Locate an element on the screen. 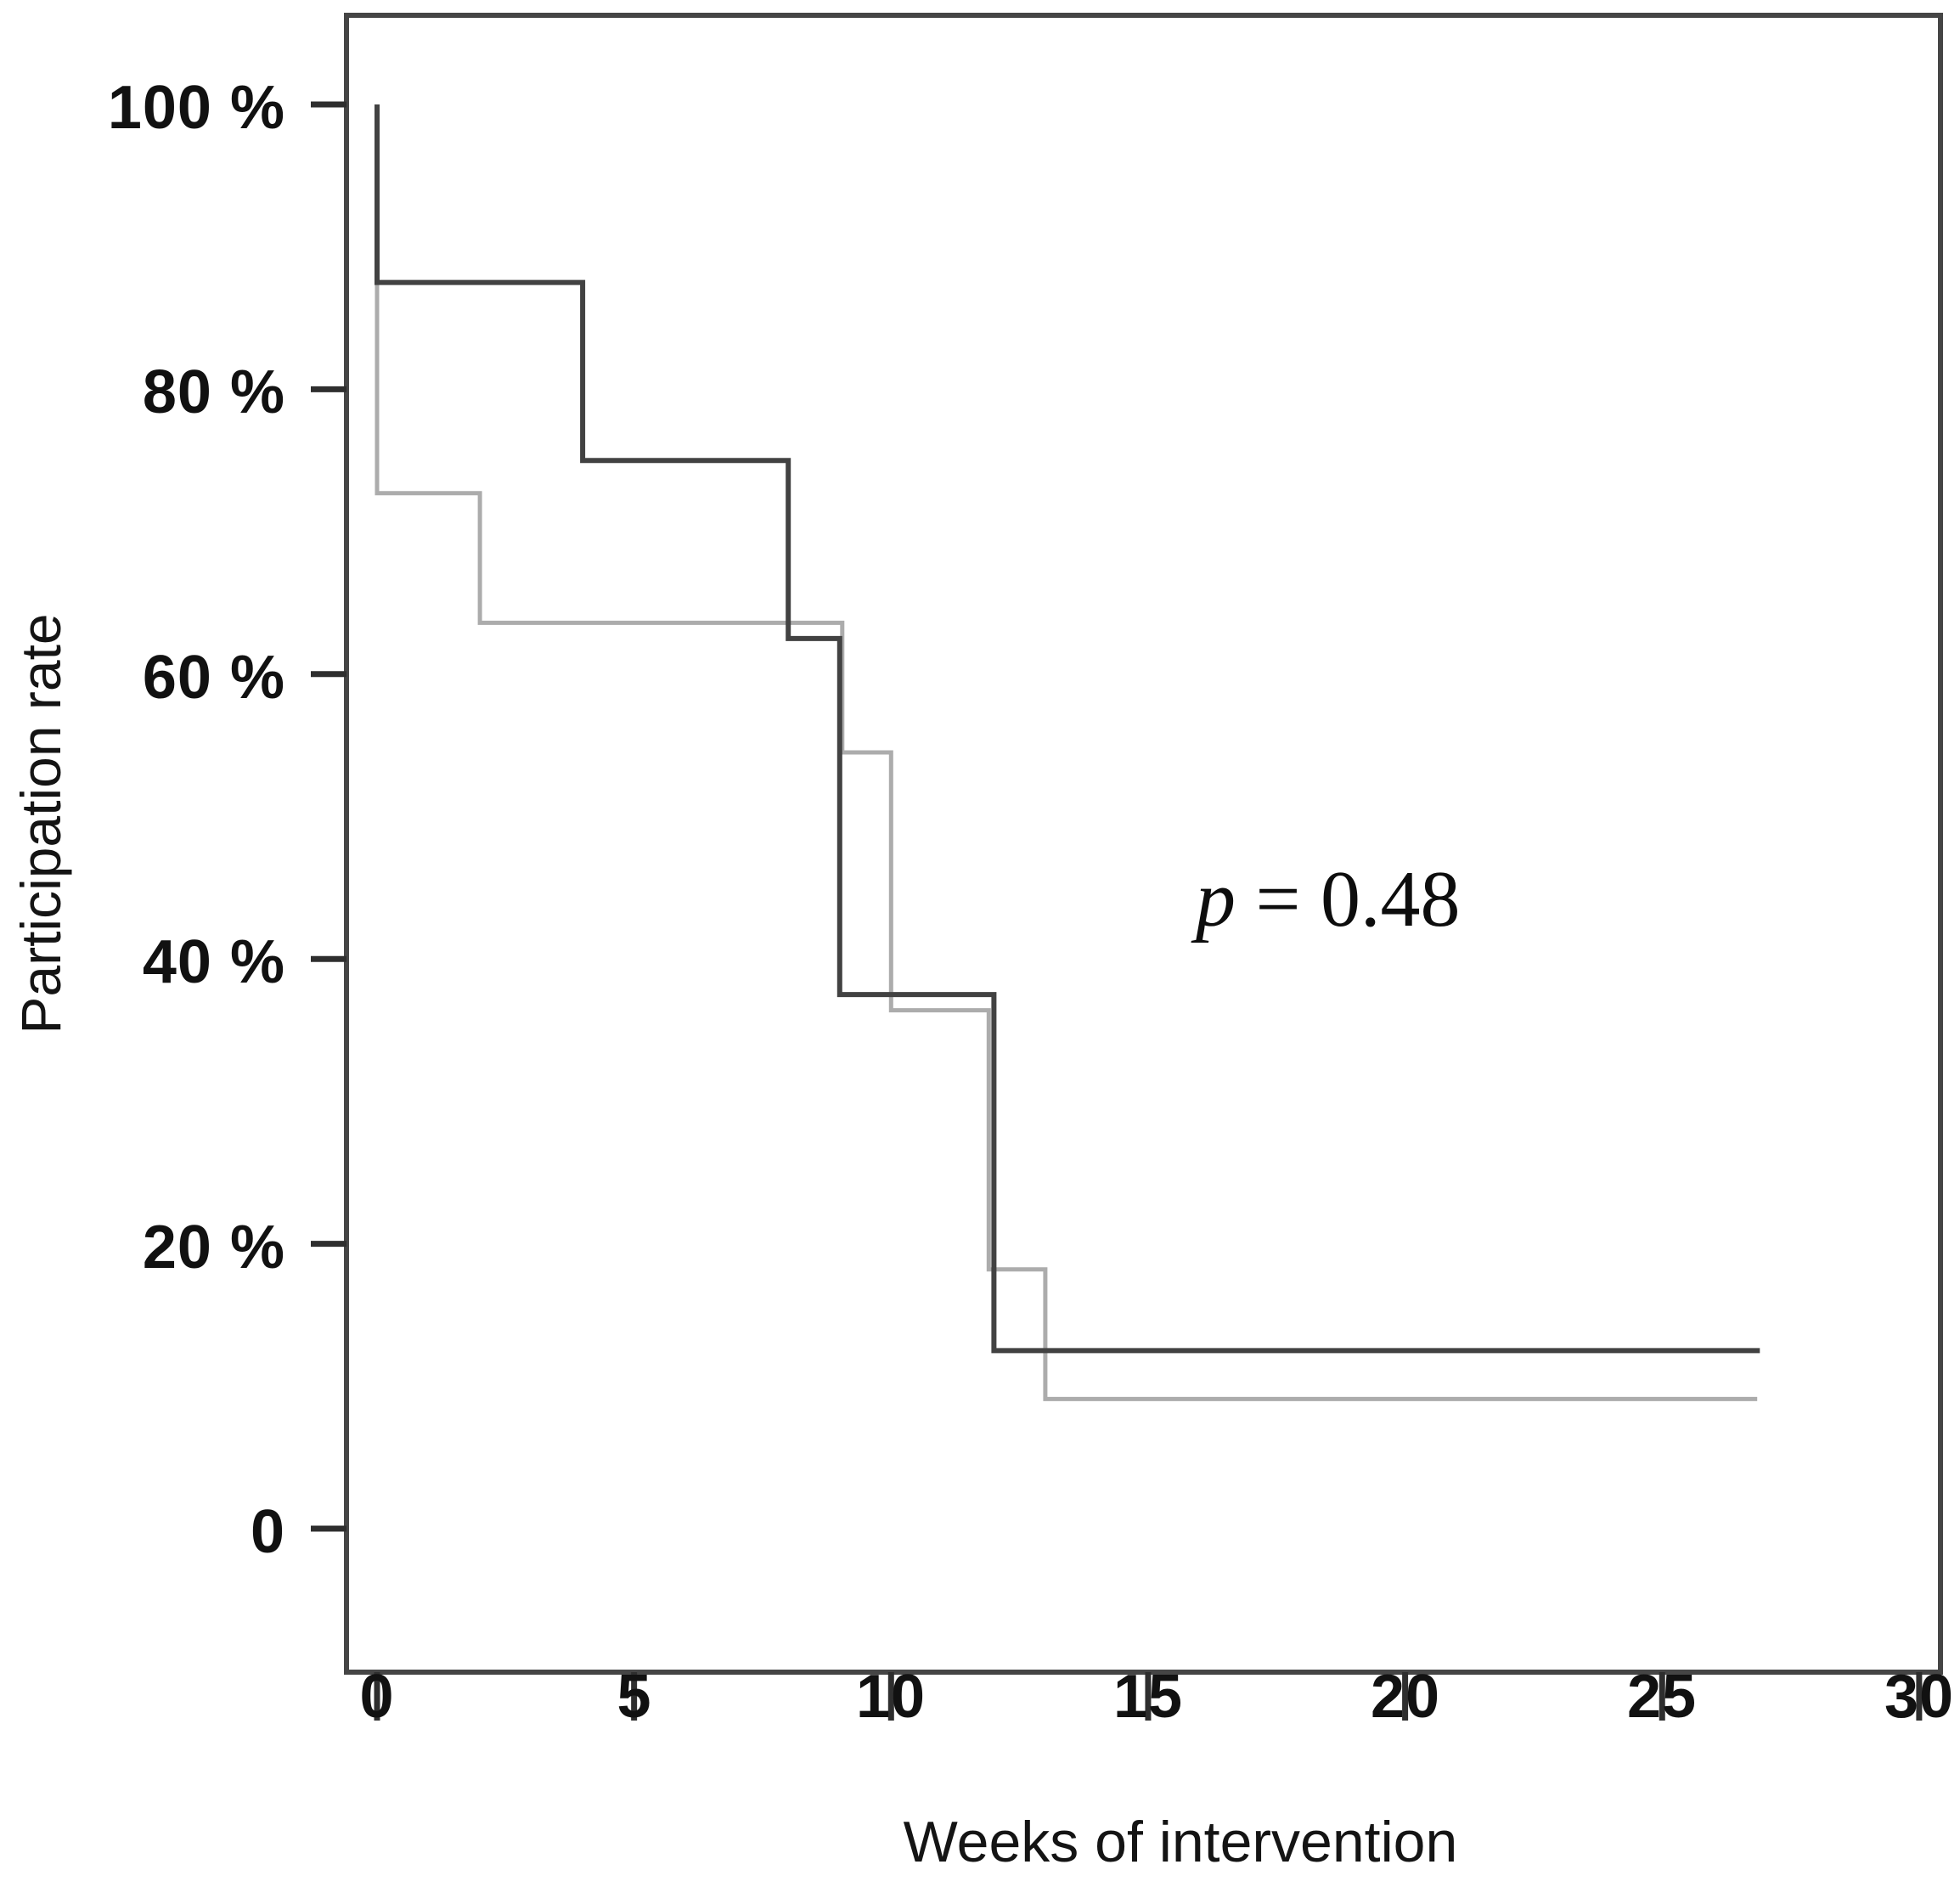 Image resolution: width=1960 pixels, height=1887 pixels. x-tick-label-20: 20 is located at coordinates (1405, 1697).